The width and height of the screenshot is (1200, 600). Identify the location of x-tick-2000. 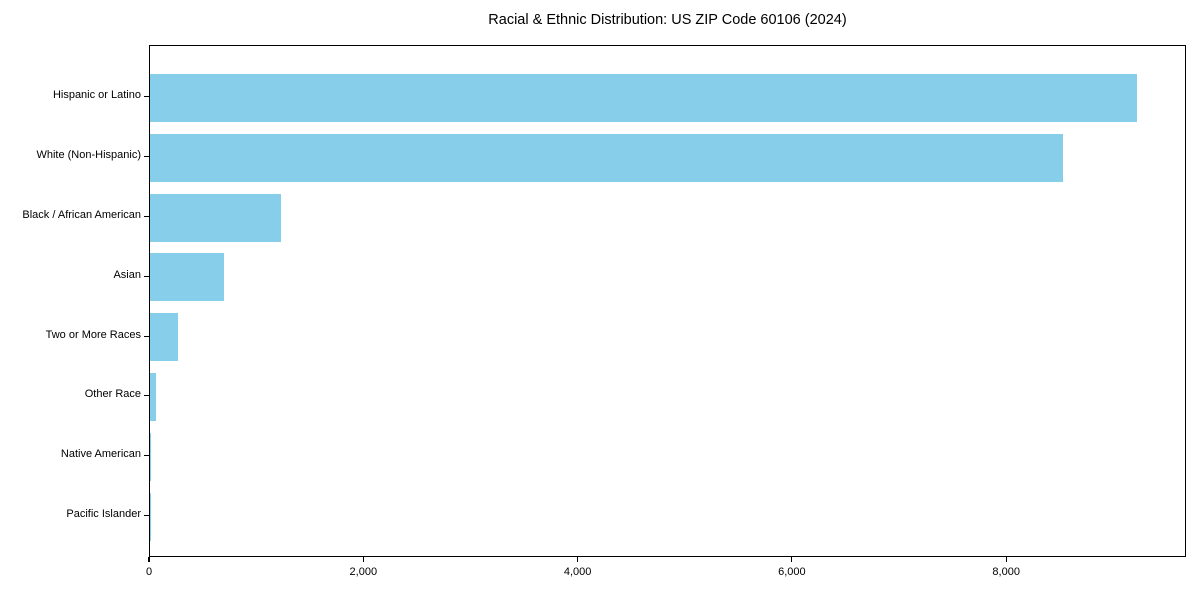
(363, 559).